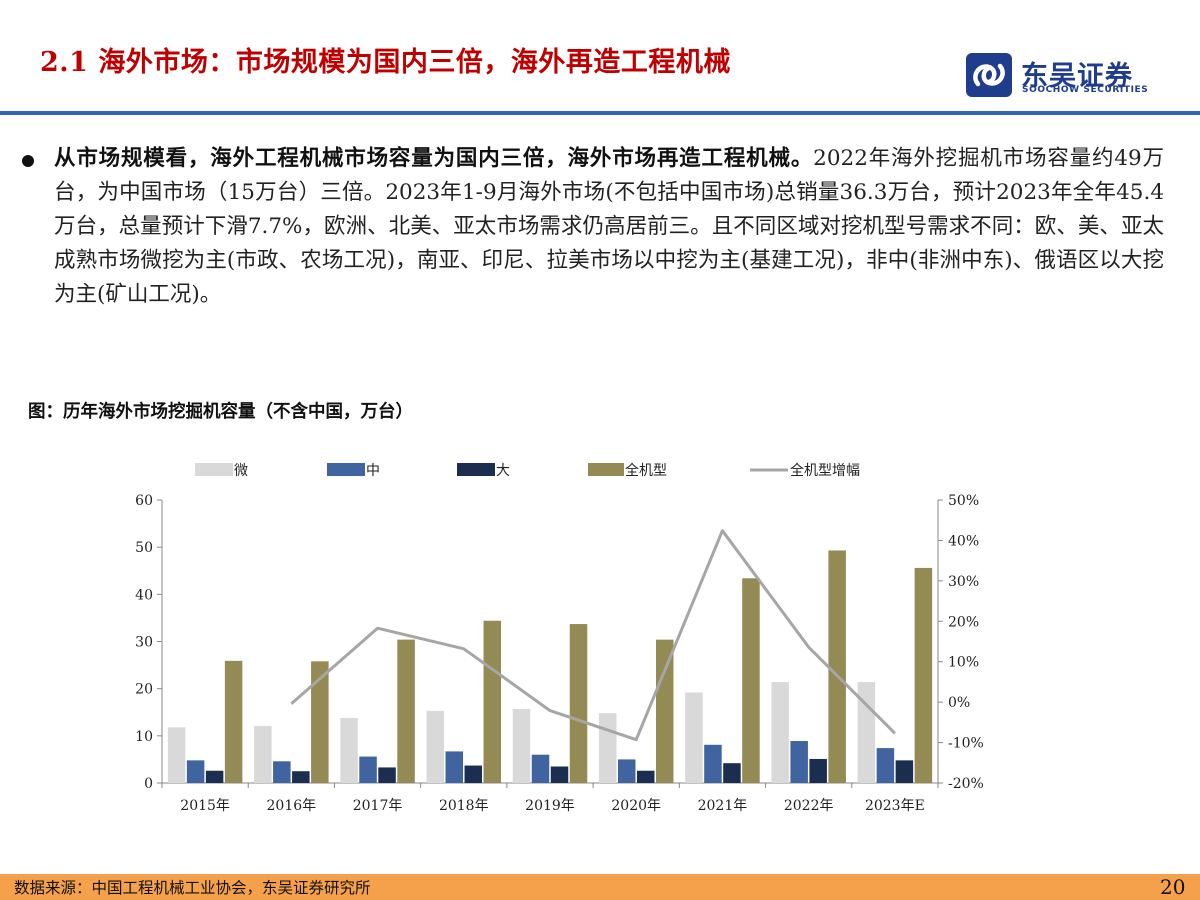  Describe the element at coordinates (600, 113) in the screenshot. I see `header-divider` at that location.